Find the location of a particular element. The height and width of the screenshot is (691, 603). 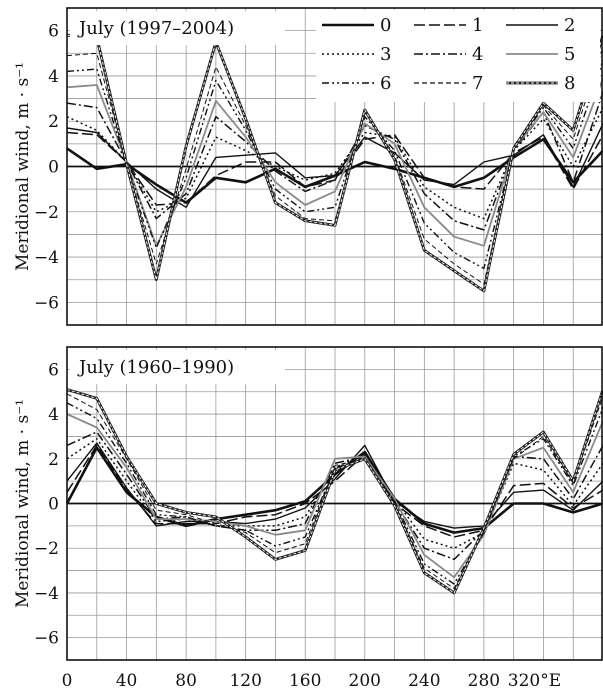

legend-label-6: 6 is located at coordinates (385, 83).